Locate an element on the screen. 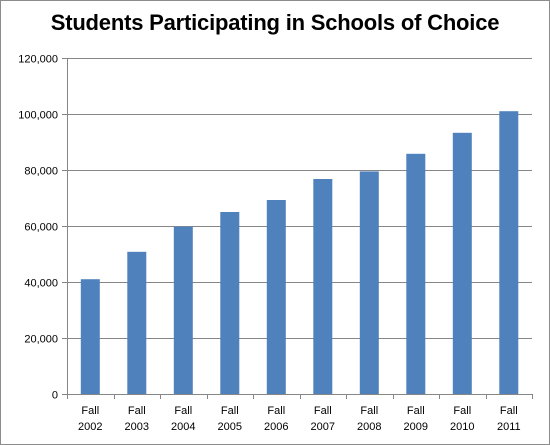  y-tick-label: 20,000 is located at coordinates (41, 340).